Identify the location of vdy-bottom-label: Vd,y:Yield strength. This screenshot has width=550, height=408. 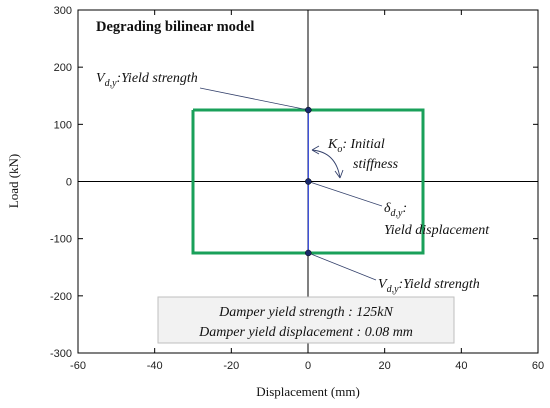
(429, 286).